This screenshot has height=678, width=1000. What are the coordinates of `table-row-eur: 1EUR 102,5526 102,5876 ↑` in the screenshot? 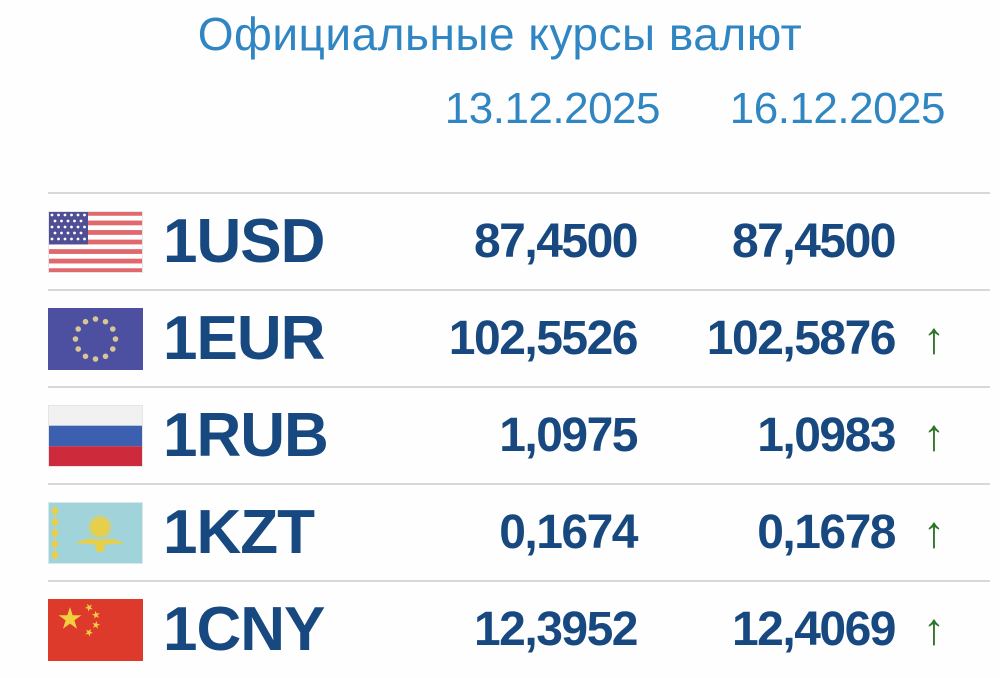 It's located at (519, 337).